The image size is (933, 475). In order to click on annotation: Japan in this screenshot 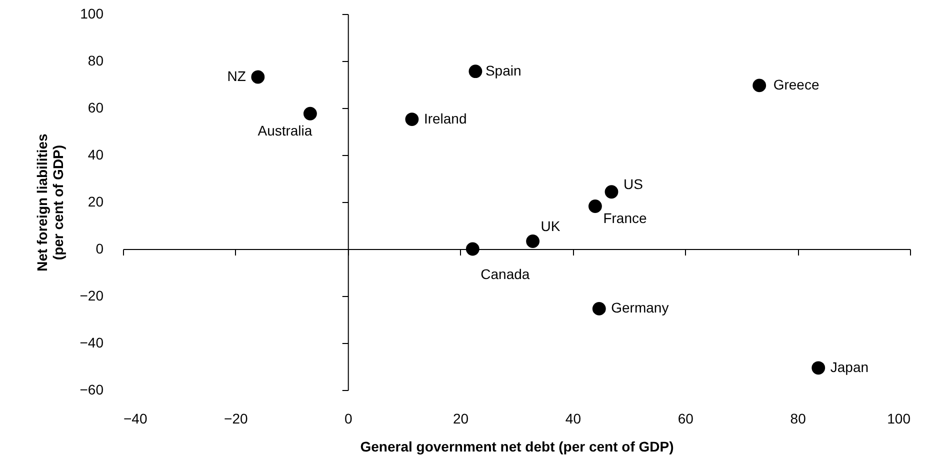, I will do `click(849, 366)`.